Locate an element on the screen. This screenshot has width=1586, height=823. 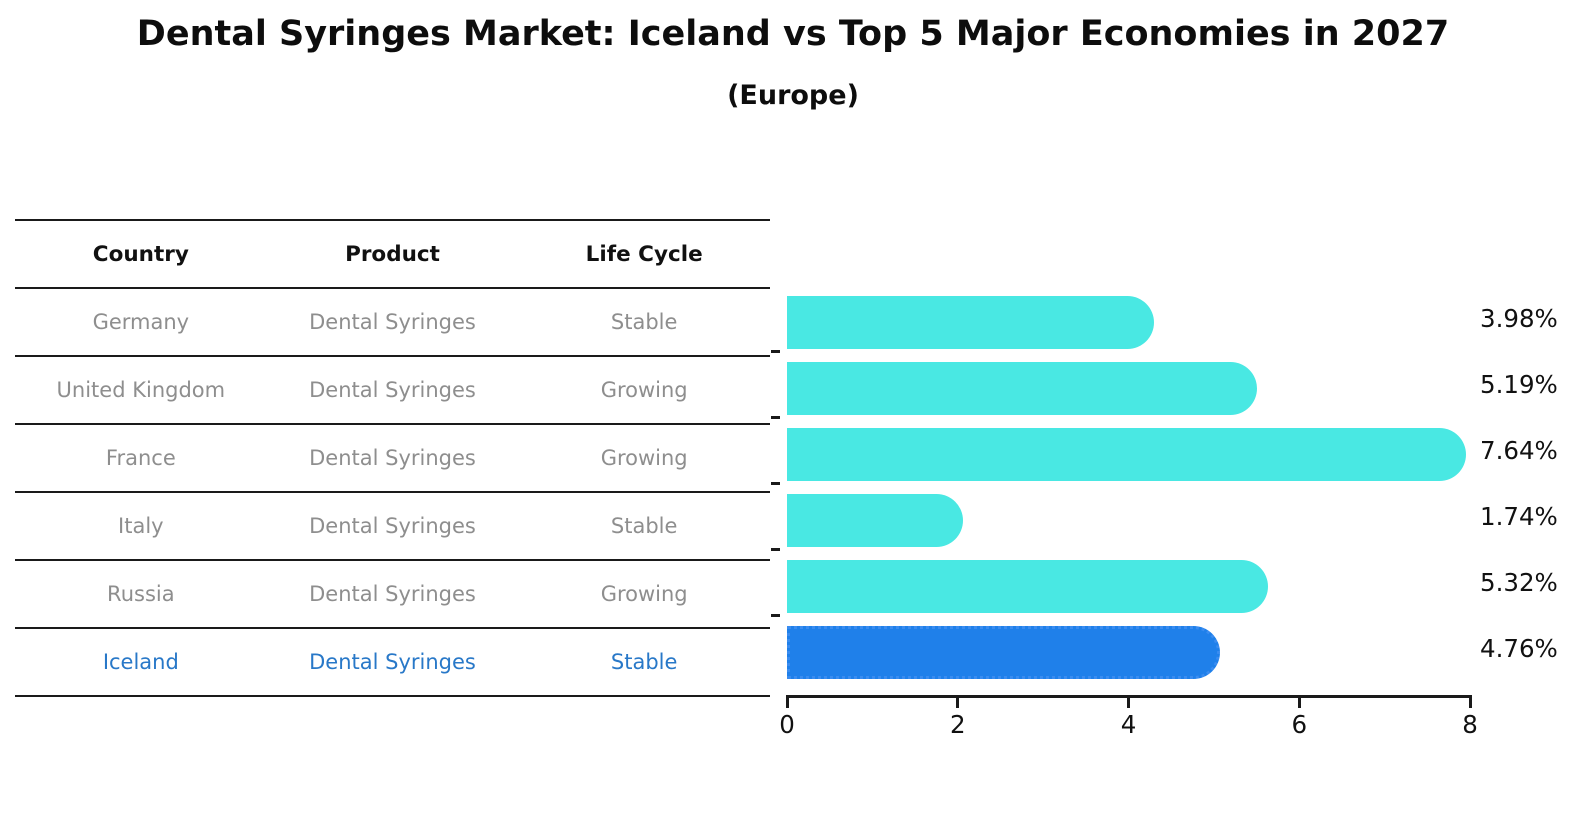
cell-country: United Kingdom is located at coordinates (141, 390).